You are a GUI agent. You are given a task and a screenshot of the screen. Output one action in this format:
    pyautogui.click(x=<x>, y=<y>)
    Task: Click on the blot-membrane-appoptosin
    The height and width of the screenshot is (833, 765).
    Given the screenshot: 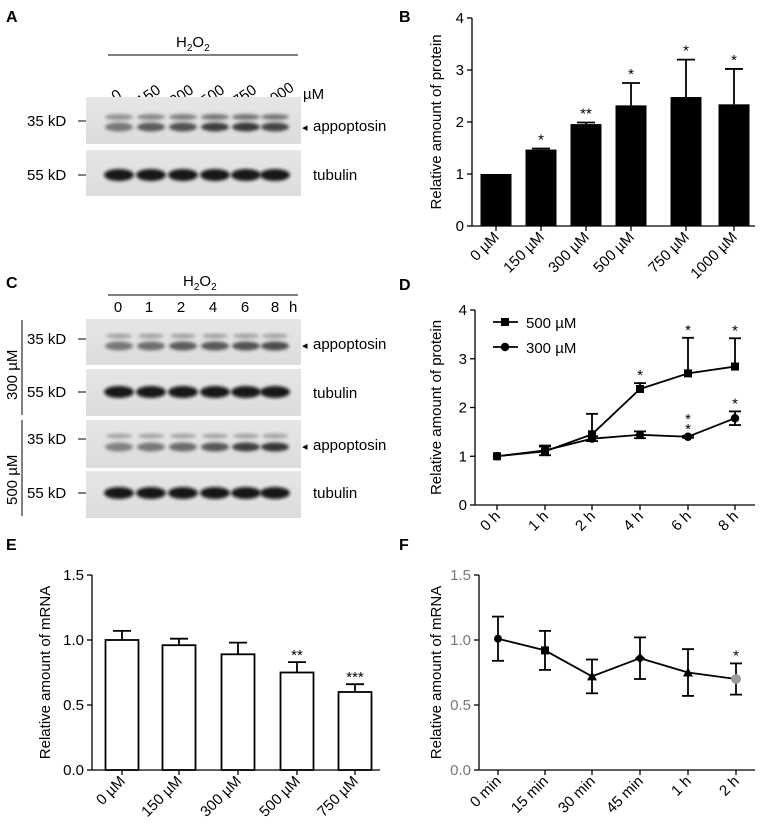 What is the action you would take?
    pyautogui.click(x=193, y=120)
    